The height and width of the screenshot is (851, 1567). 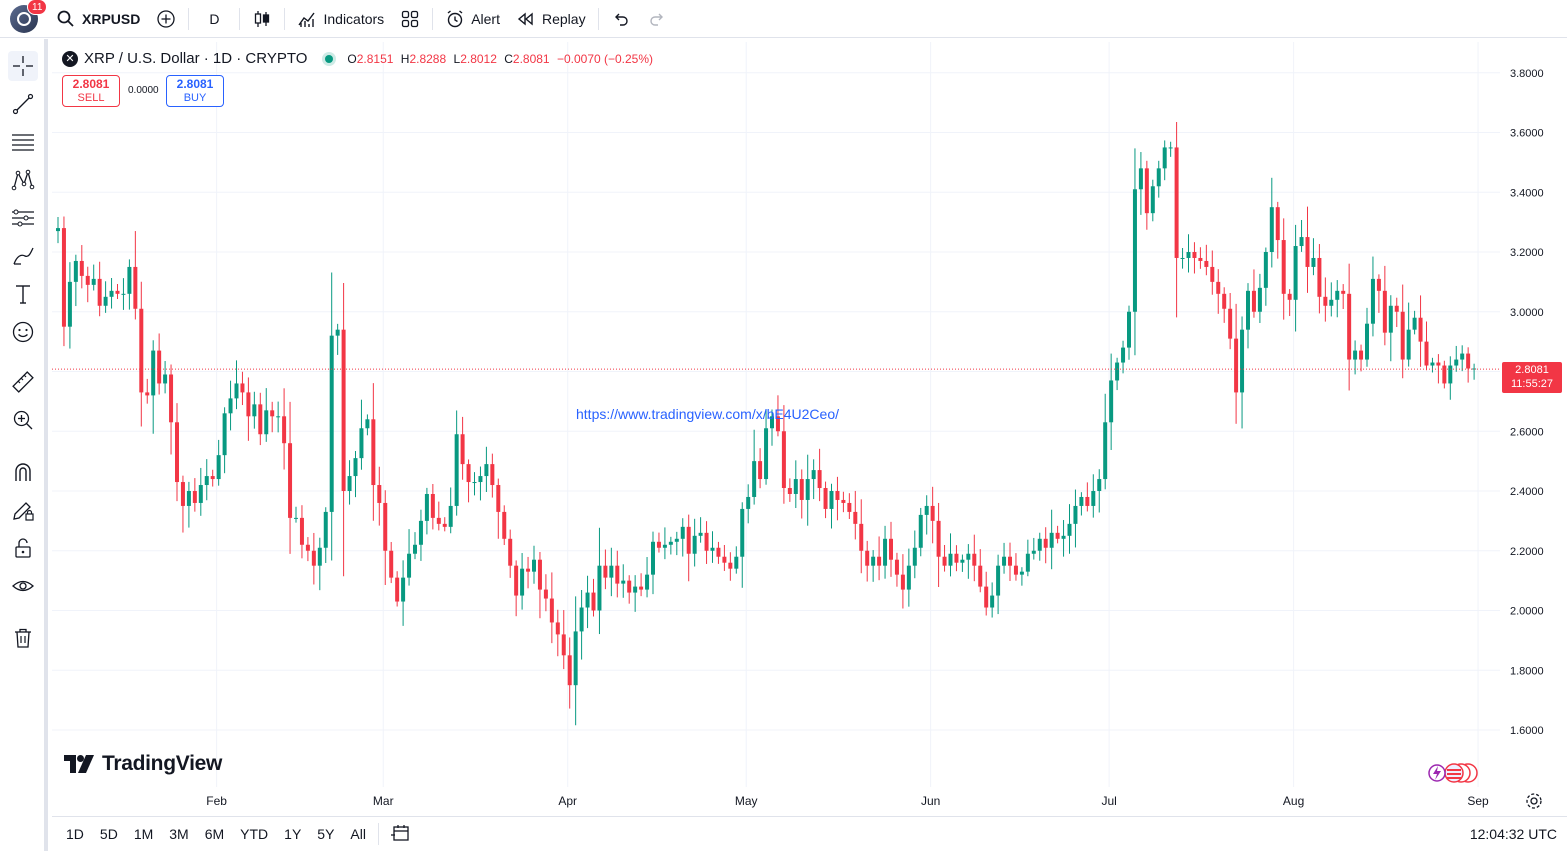 I want to click on symbol-search-button: XRPUSD, so click(x=98, y=19).